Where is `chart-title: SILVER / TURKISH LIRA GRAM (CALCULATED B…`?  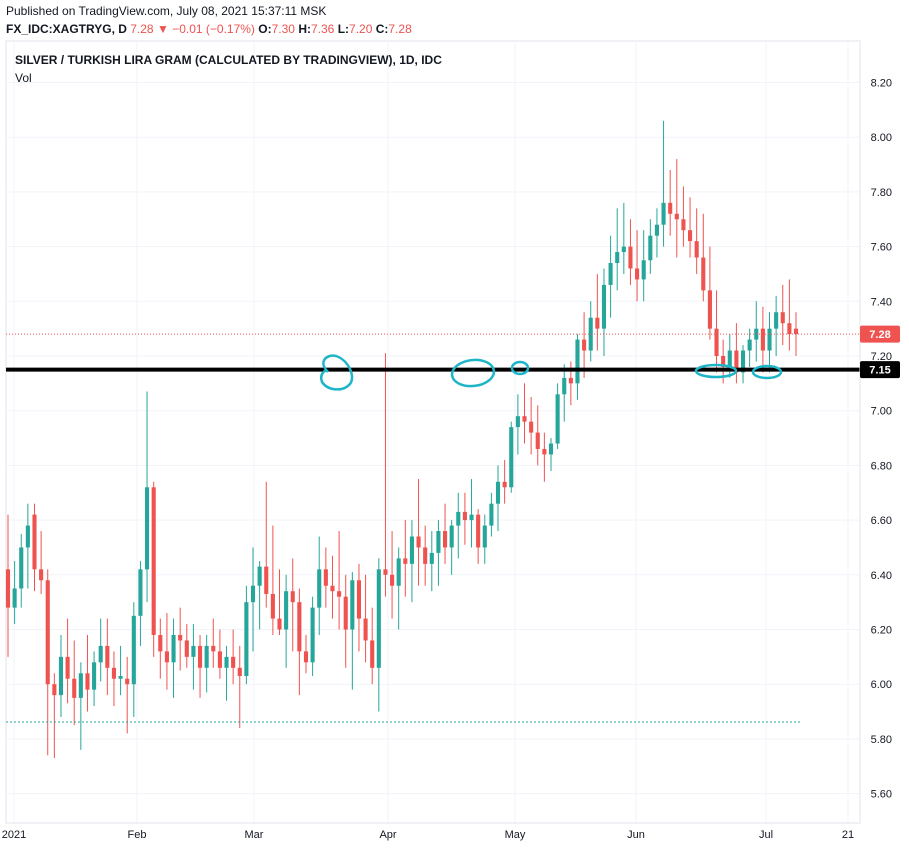
chart-title: SILVER / TURKISH LIRA GRAM (CALCULATED B… is located at coordinates (228, 60).